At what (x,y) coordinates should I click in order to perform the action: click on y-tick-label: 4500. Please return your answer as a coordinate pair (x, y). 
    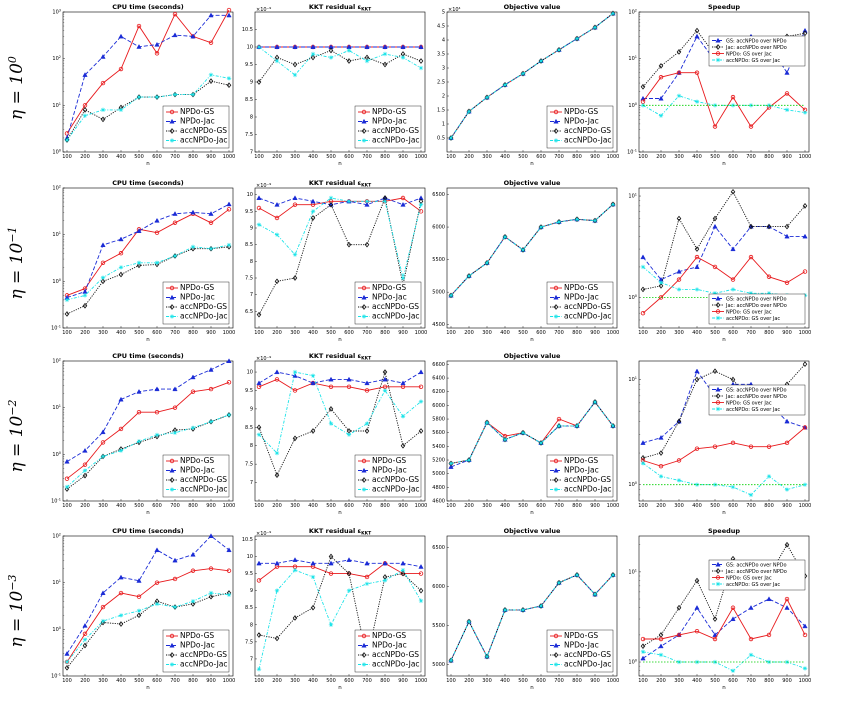
    Looking at the image, I should click on (438, 325).